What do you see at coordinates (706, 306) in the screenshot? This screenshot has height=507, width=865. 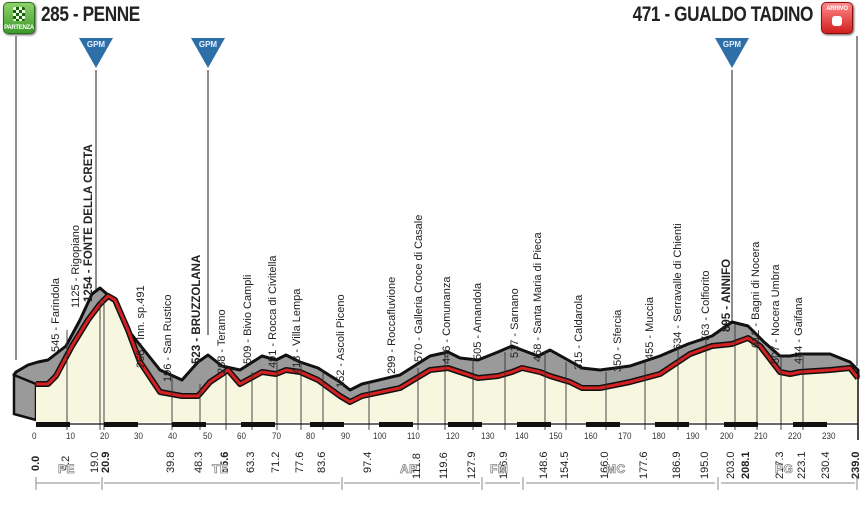 I see `waypoint-label-colfiorito: 763 - Colfiorito` at bounding box center [706, 306].